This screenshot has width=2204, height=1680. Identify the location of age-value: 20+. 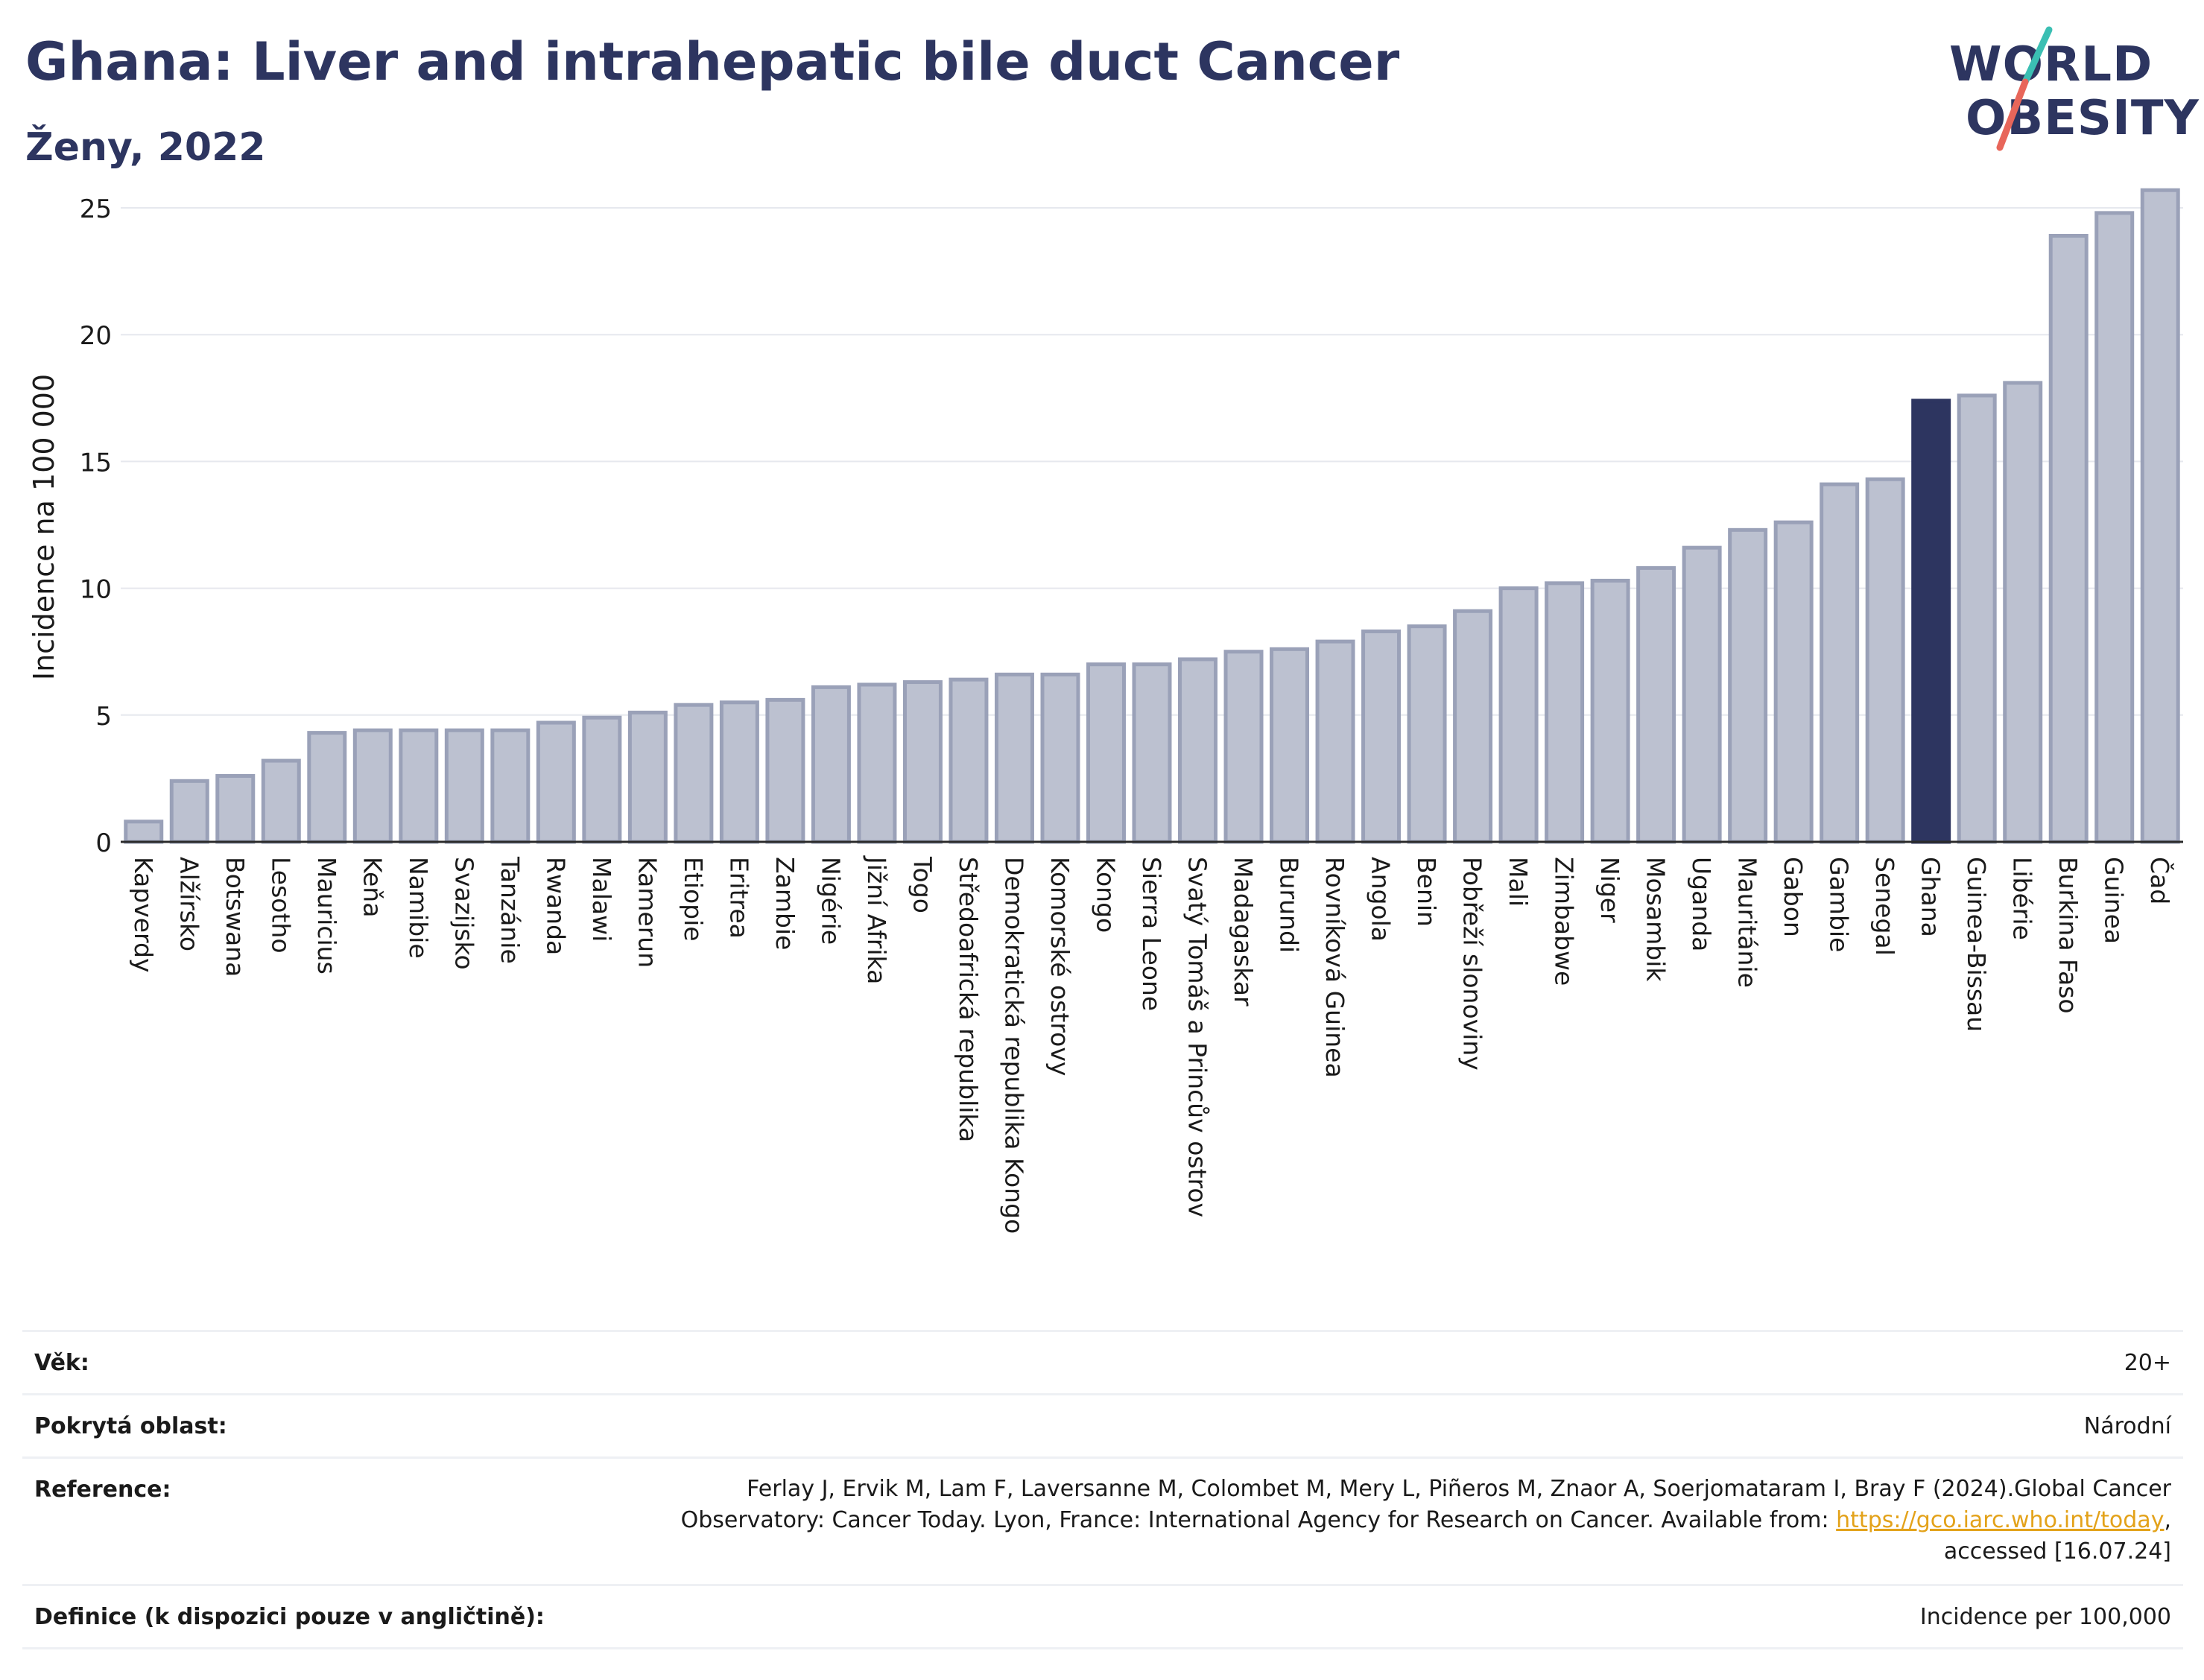
(2147, 1363).